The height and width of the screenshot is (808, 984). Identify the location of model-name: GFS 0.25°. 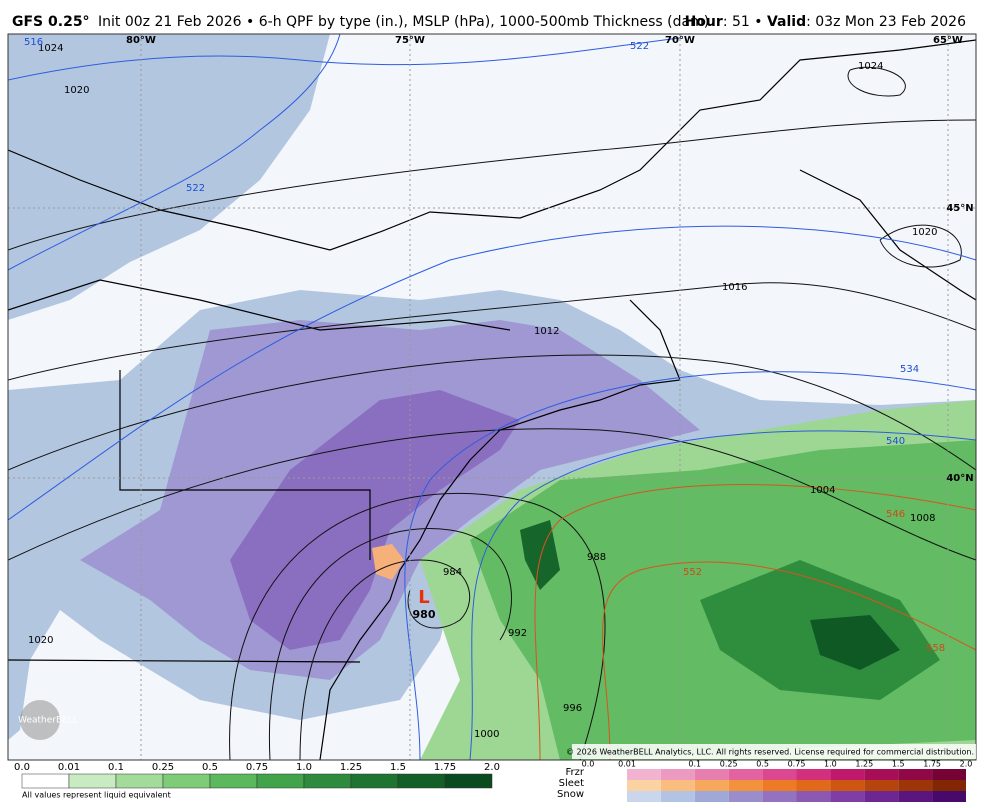
(51, 22).